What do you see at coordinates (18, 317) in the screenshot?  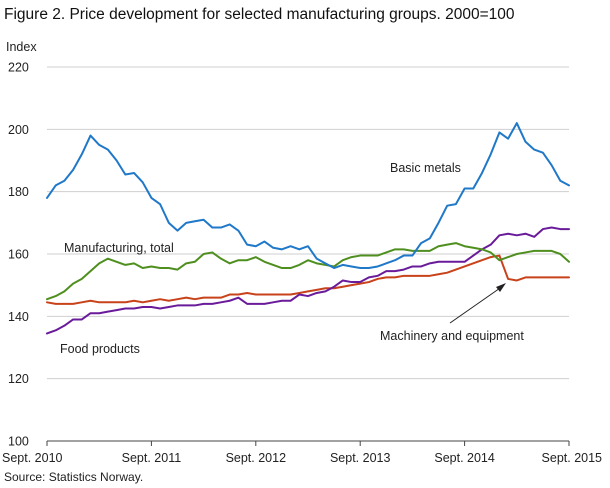 I see `y-tick-label: 140` at bounding box center [18, 317].